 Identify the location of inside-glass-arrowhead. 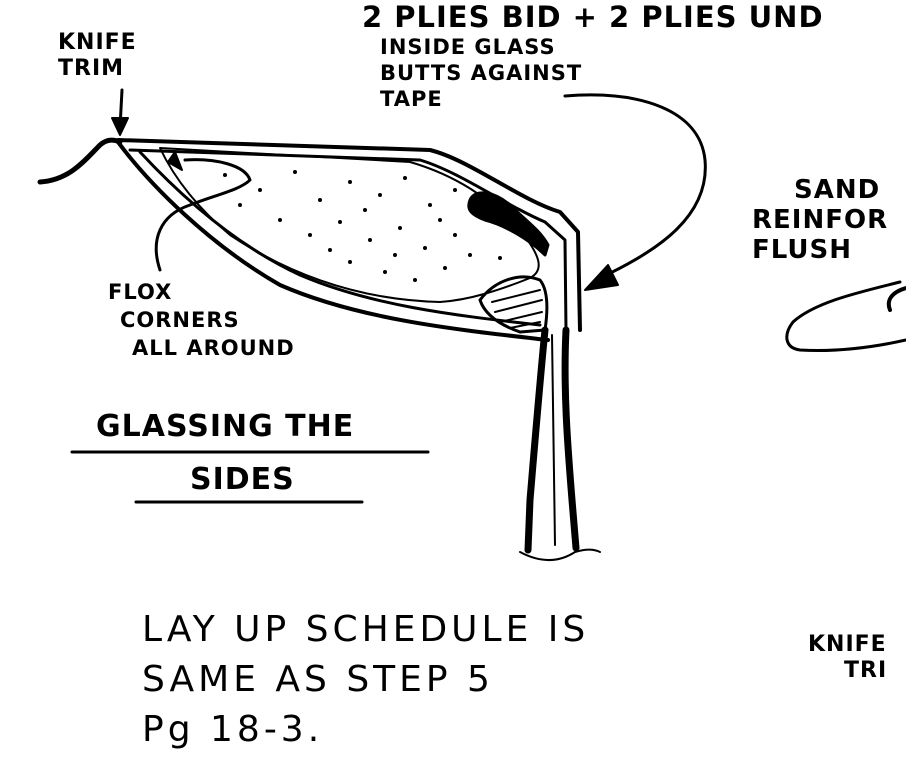
(601, 277).